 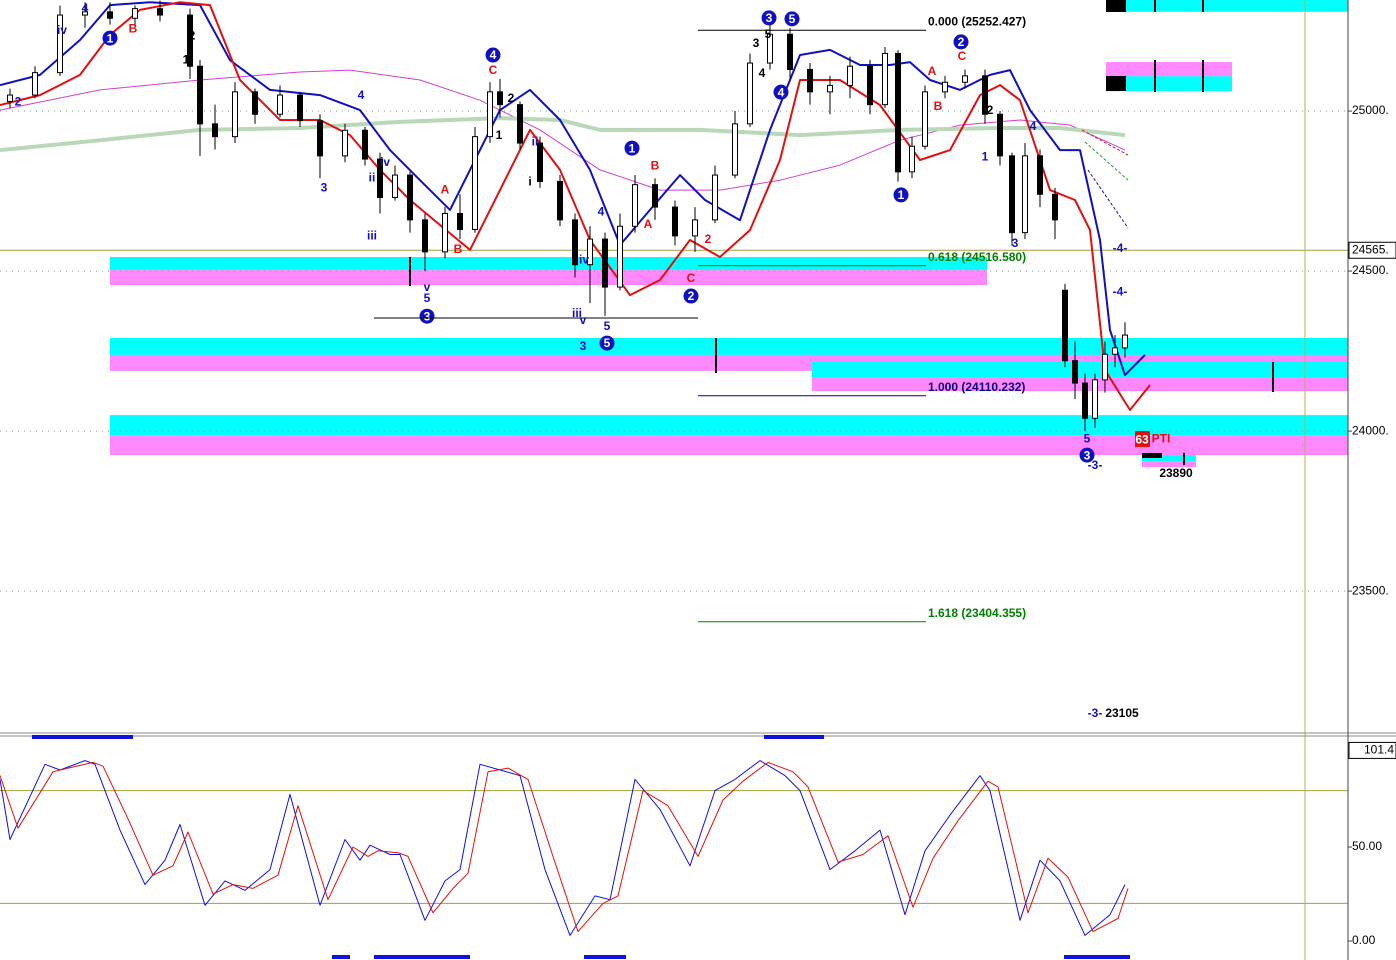 I want to click on last-value-label: 101.4, so click(x=1379, y=750).